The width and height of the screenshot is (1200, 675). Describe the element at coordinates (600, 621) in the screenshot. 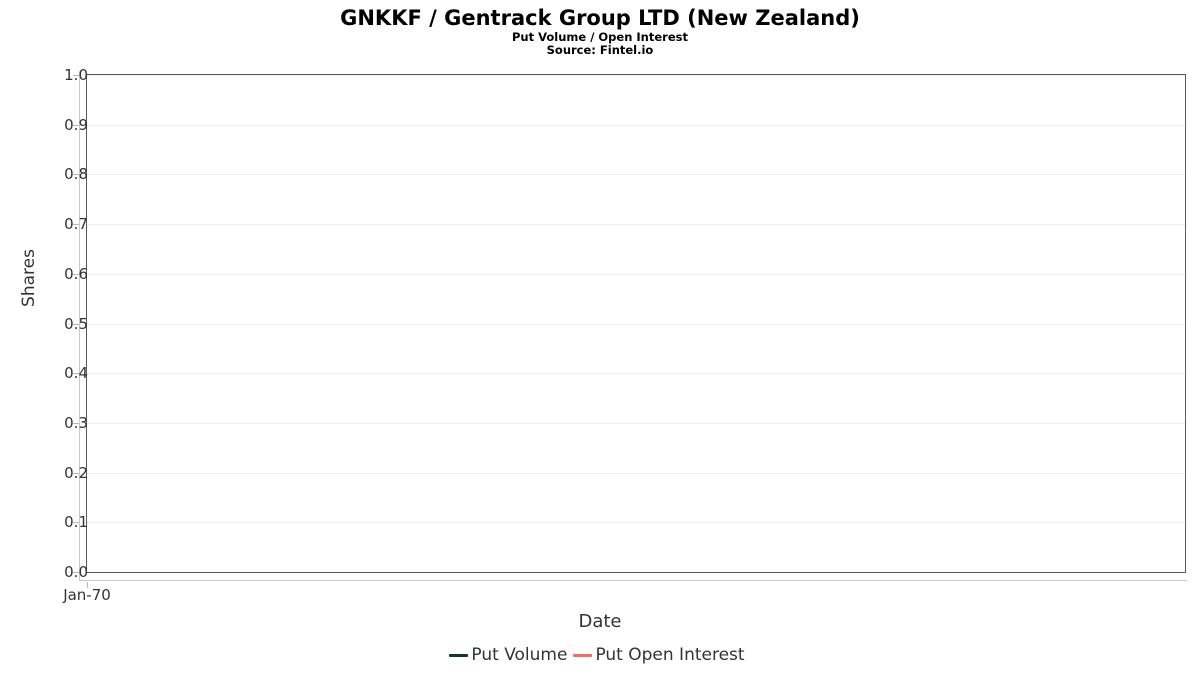

I see `x-axis-label: Date` at that location.